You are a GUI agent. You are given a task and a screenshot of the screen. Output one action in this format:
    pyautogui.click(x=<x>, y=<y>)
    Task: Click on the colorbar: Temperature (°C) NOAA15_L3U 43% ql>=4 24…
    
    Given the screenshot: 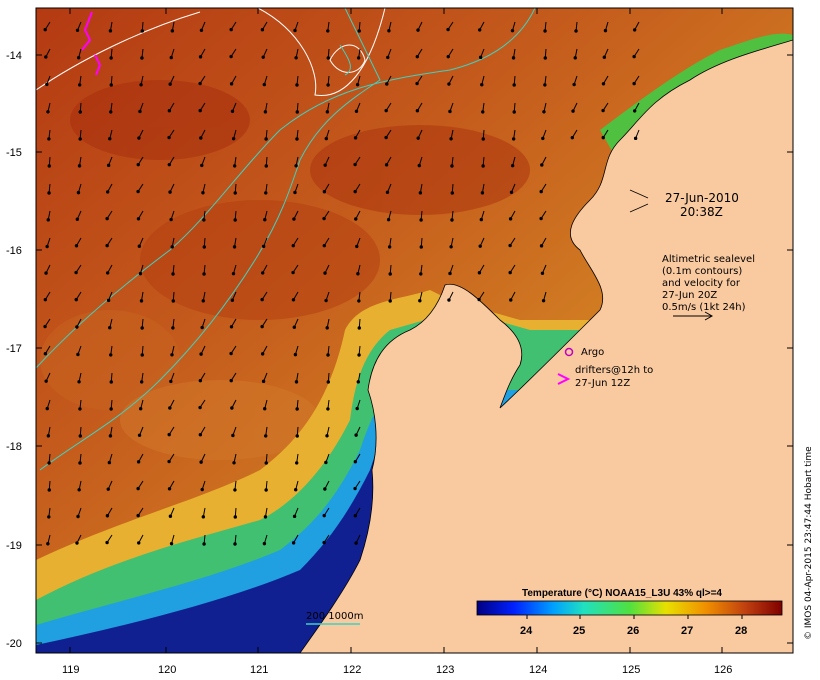 What is the action you would take?
    pyautogui.click(x=629, y=612)
    